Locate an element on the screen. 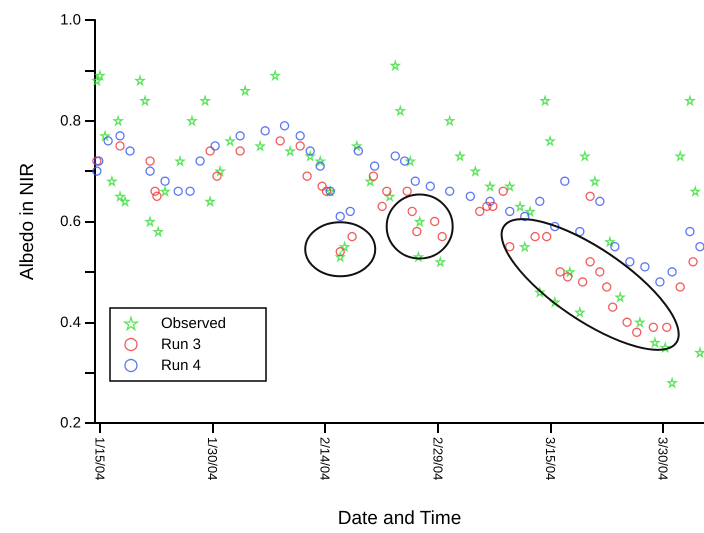 Image resolution: width=704 pixels, height=533 pixels. x-tick-label: 2/29/04 is located at coordinates (438, 458).